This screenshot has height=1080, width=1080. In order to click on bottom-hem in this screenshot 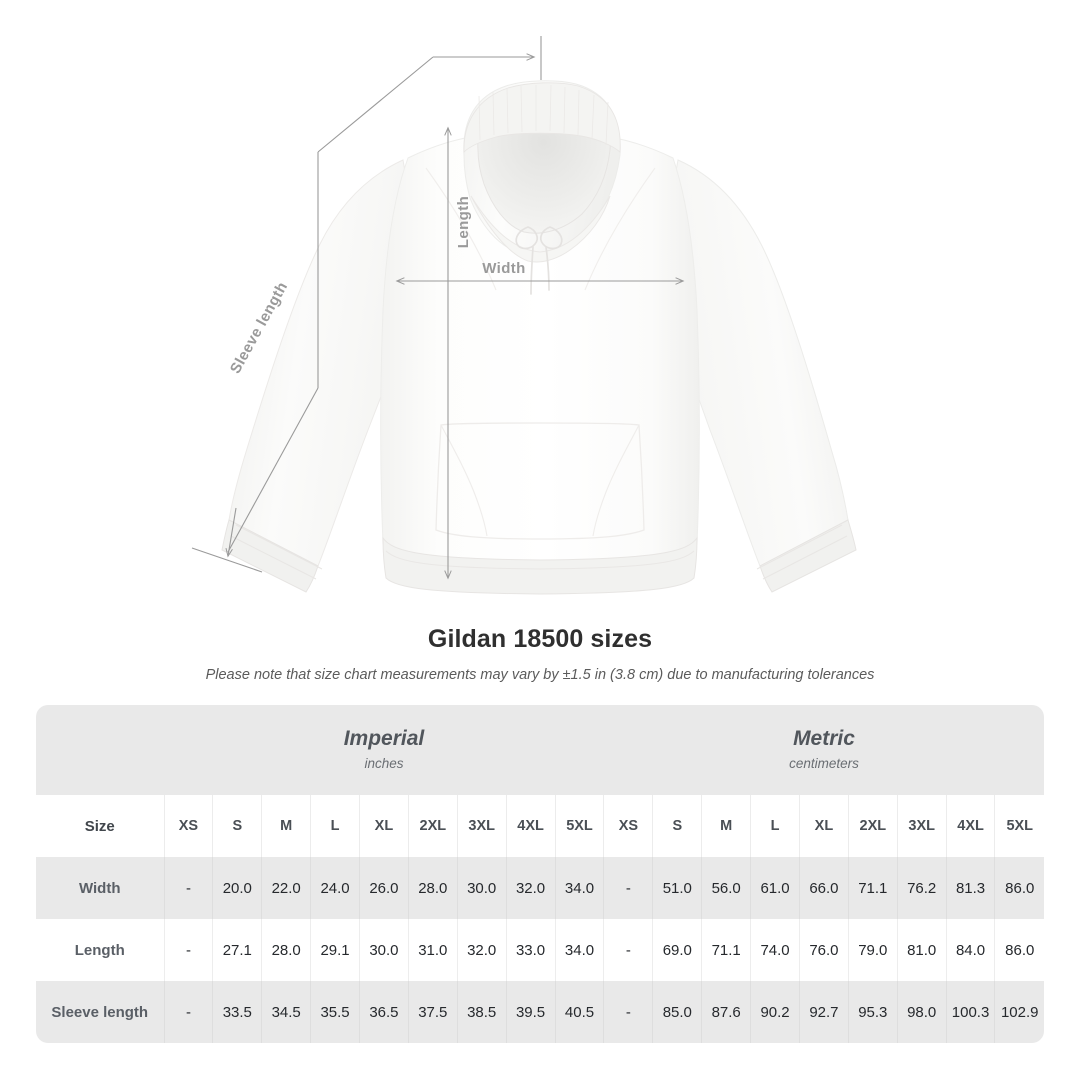, I will do `click(540, 565)`.